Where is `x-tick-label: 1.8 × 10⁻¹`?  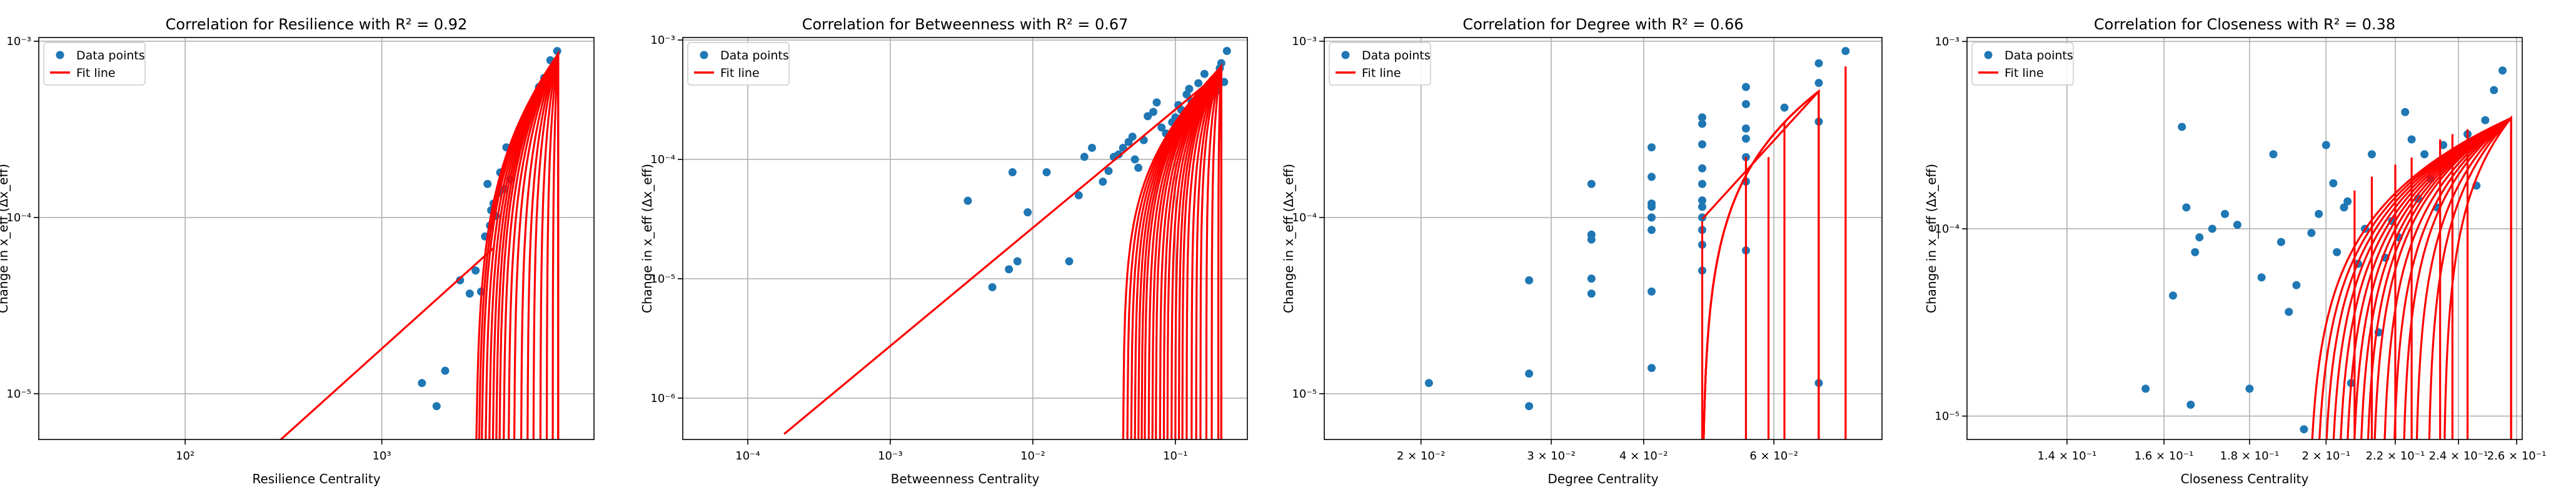 x-tick-label: 1.8 × 10⁻¹ is located at coordinates (2249, 456).